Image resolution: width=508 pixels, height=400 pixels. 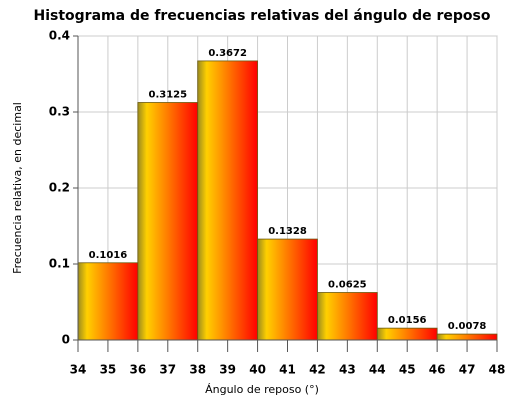 I want to click on x-tick-label: 37, so click(x=167, y=370).